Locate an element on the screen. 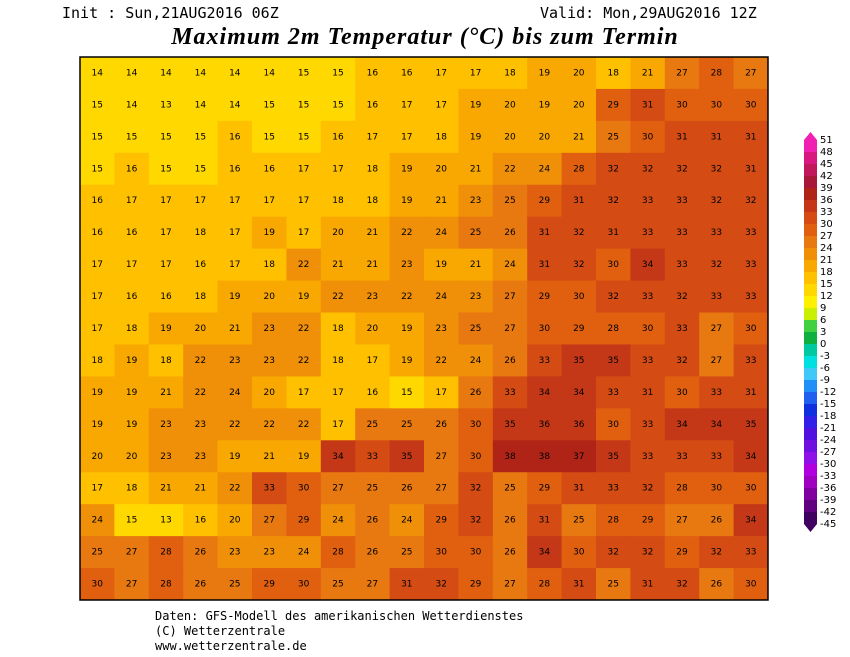 This screenshot has height=657, width=850. colorbar-label: -45 is located at coordinates (828, 524).